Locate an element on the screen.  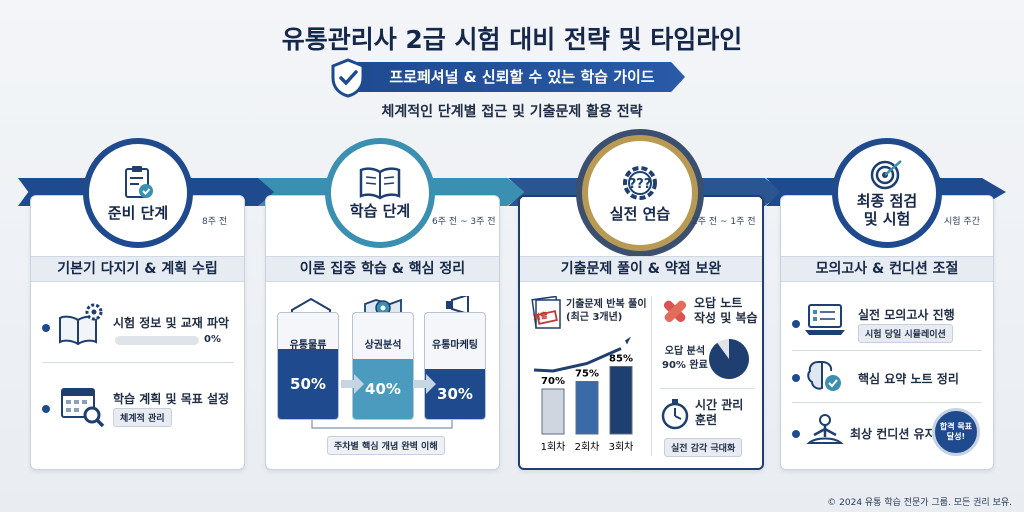
item-tag: 체계적 관리 is located at coordinates (142, 417).